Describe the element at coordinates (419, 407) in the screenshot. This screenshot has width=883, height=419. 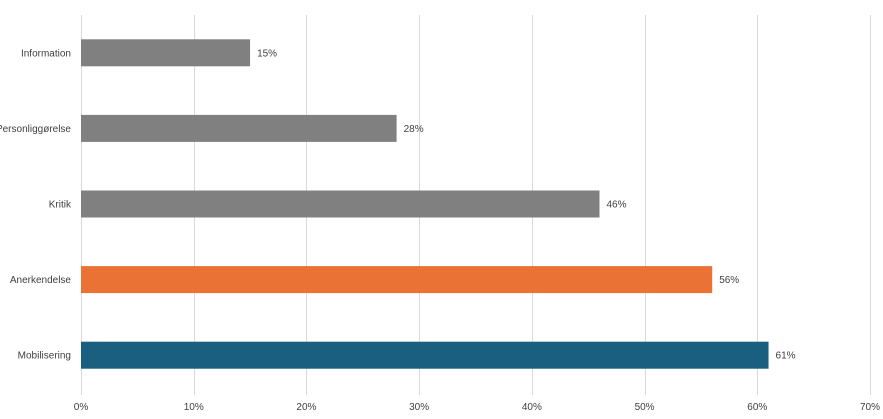
I see `x-tick-label-30: 30%` at that location.